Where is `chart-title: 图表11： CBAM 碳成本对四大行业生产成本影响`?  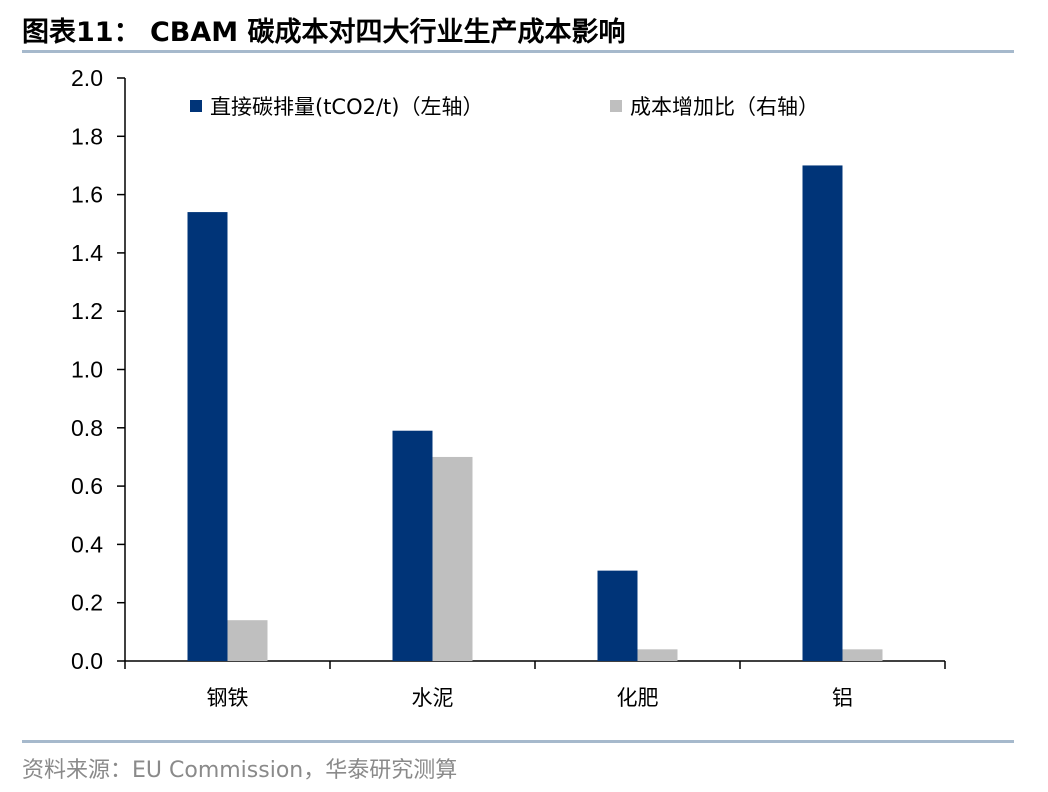
chart-title: 图表11： CBAM 碳成本对四大行业生产成本影响 is located at coordinates (324, 32).